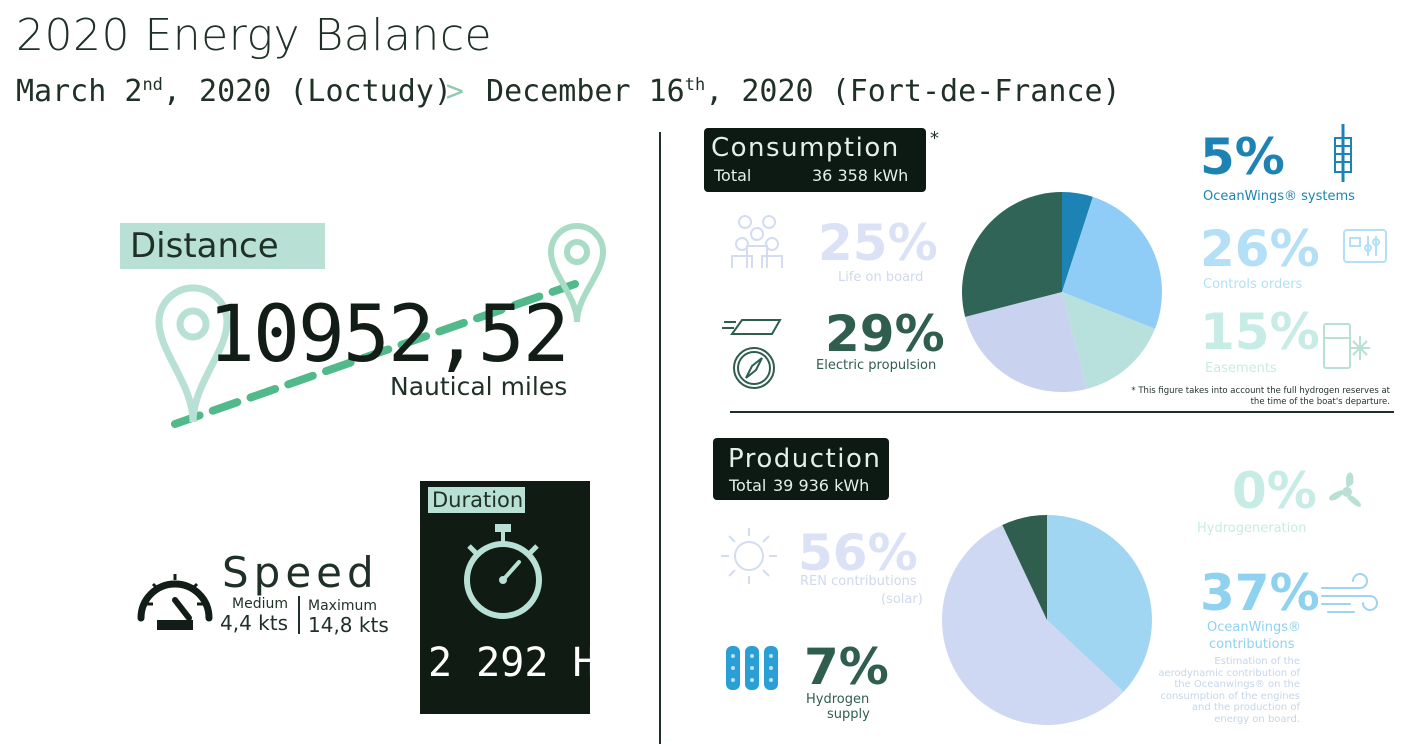 Image resolution: width=1412 pixels, height=755 pixels. I want to click on pie-slice-easements, so click(1108, 340).